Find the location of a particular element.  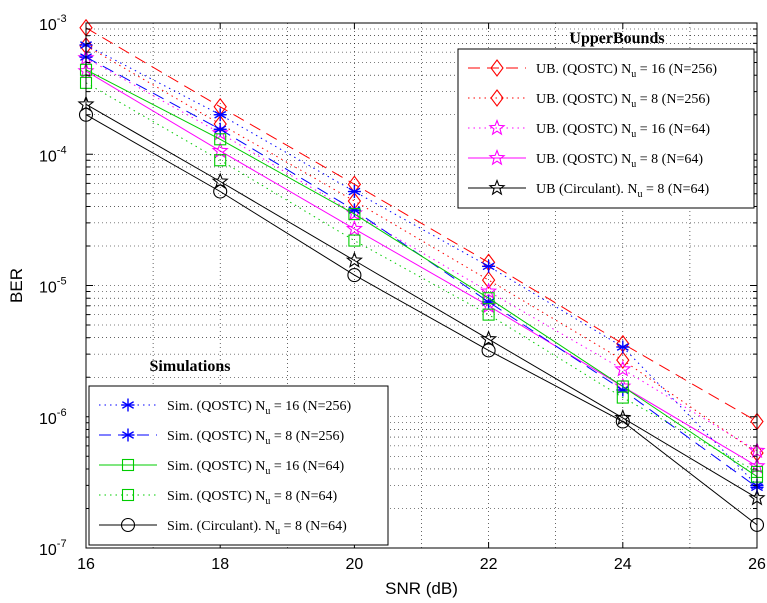

y-tick-label: 10⁻⁷ is located at coordinates (53, 548).